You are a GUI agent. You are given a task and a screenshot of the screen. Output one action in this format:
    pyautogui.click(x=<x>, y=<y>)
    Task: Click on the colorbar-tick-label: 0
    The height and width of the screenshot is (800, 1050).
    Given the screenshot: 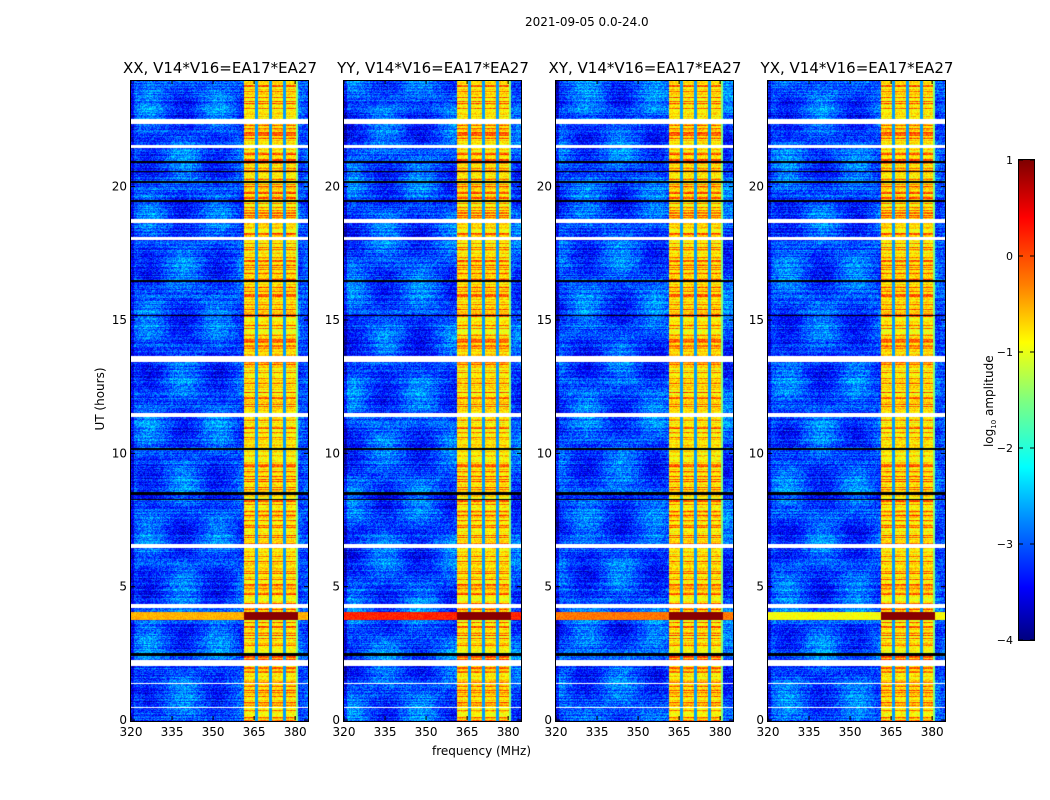 What is the action you would take?
    pyautogui.click(x=1009, y=256)
    